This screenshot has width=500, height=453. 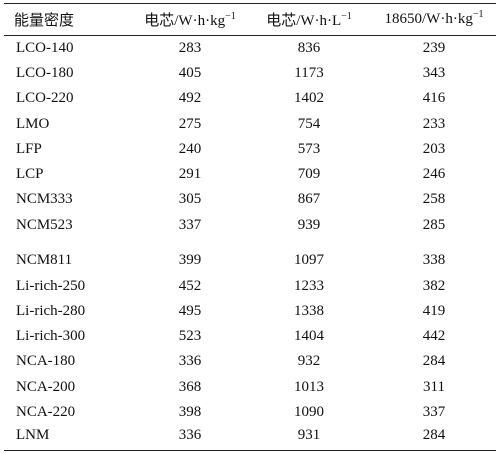 I want to click on value-cell: 932, so click(x=309, y=361).